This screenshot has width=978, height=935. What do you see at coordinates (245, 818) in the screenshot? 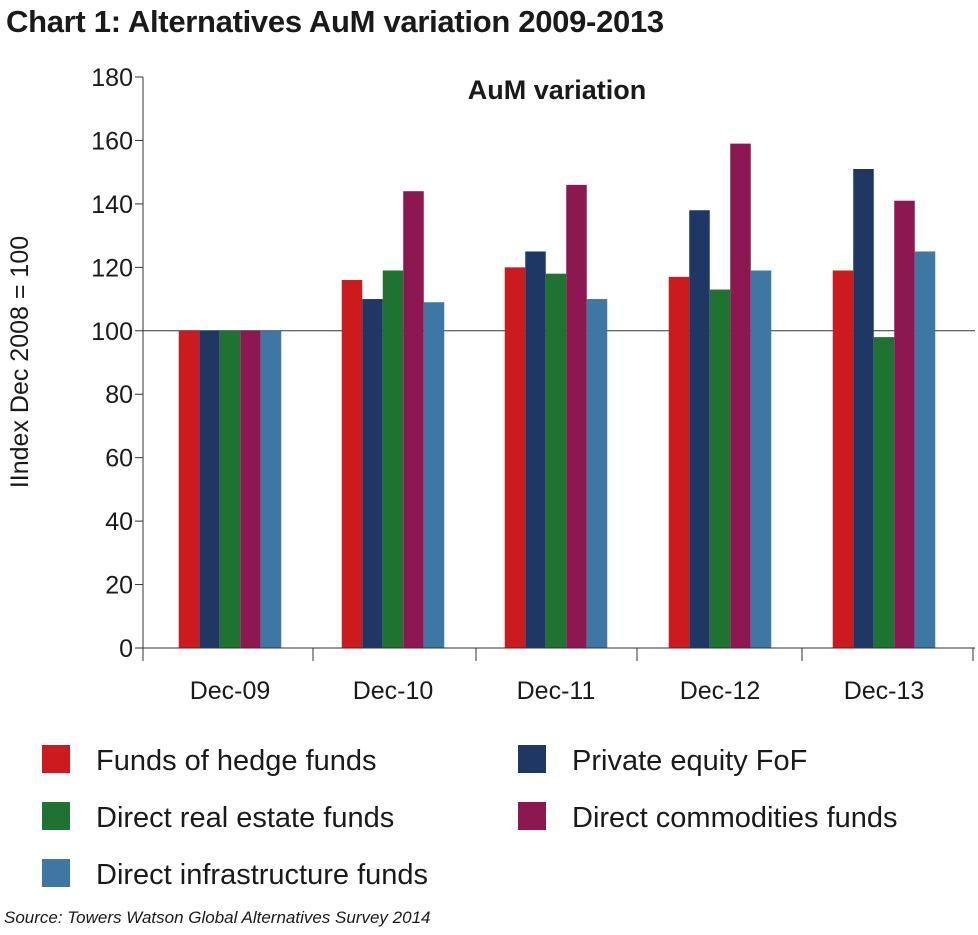
I see `legend-label: Direct real estate funds` at bounding box center [245, 818].